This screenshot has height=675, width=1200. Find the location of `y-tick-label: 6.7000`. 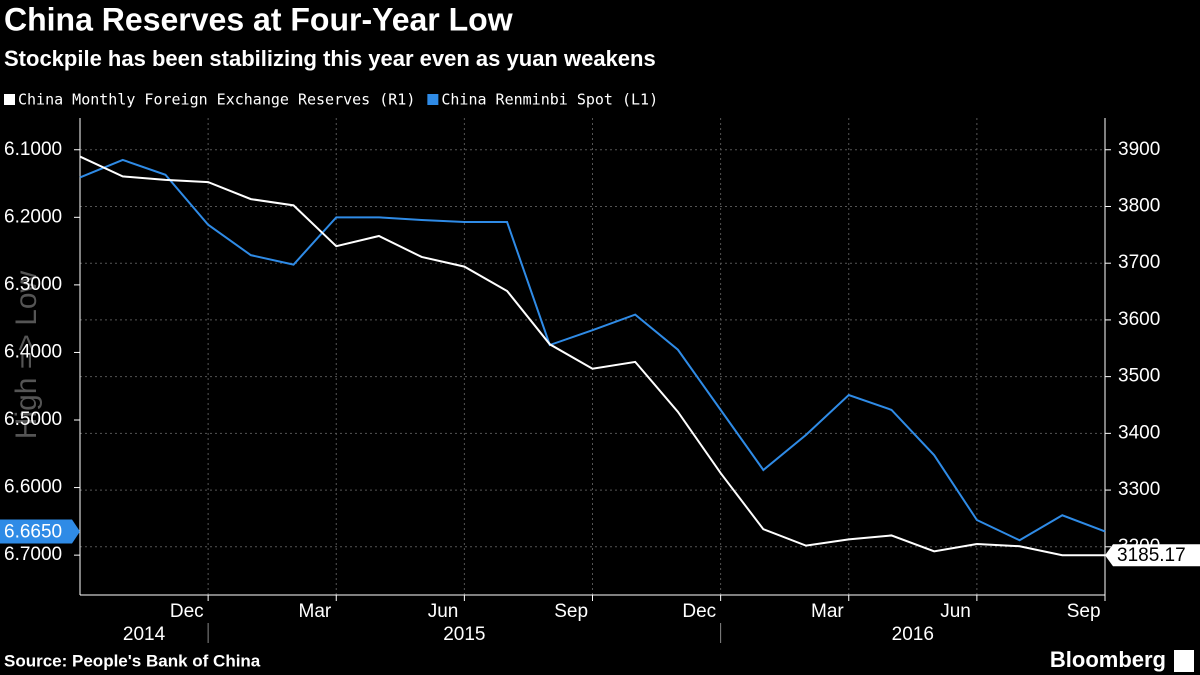

y-tick-label: 6.7000 is located at coordinates (33, 554).